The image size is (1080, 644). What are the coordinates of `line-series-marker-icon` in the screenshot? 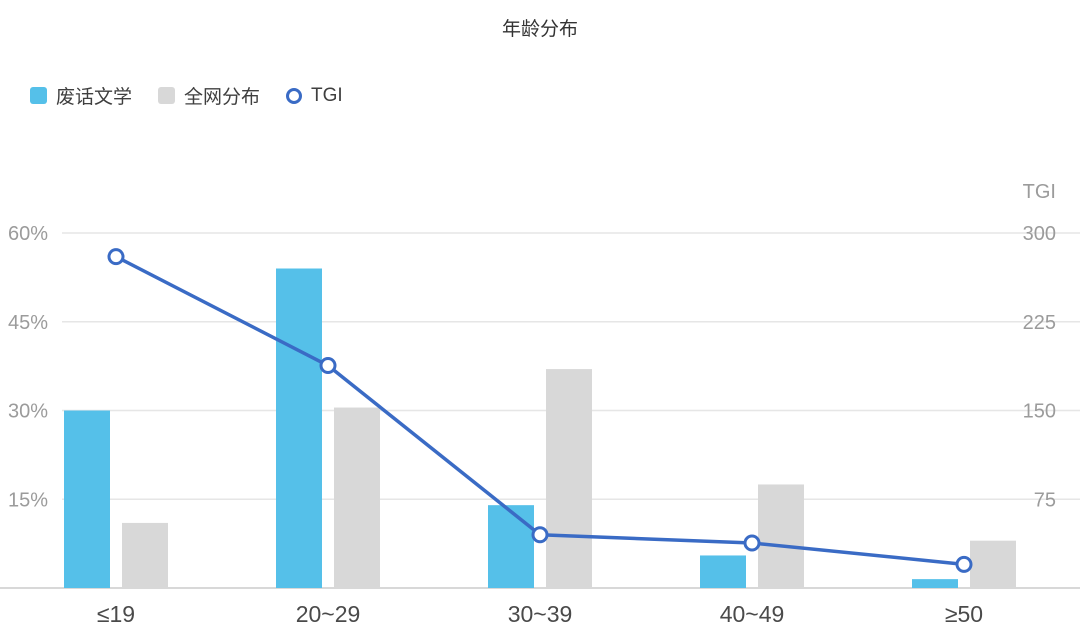 It's located at (294, 95).